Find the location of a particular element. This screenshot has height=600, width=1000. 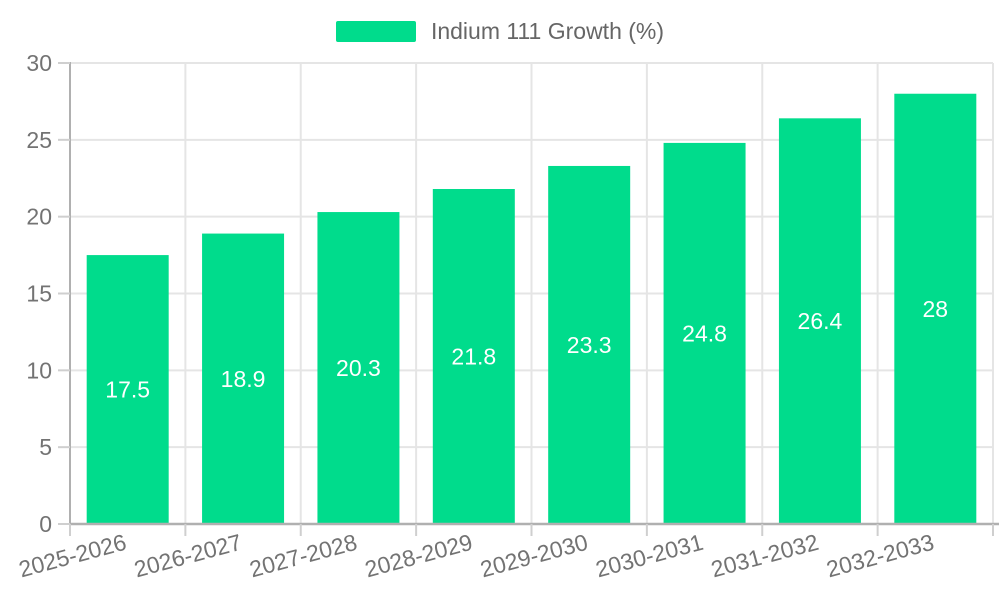

y-tick-label: 20 is located at coordinates (39, 217).